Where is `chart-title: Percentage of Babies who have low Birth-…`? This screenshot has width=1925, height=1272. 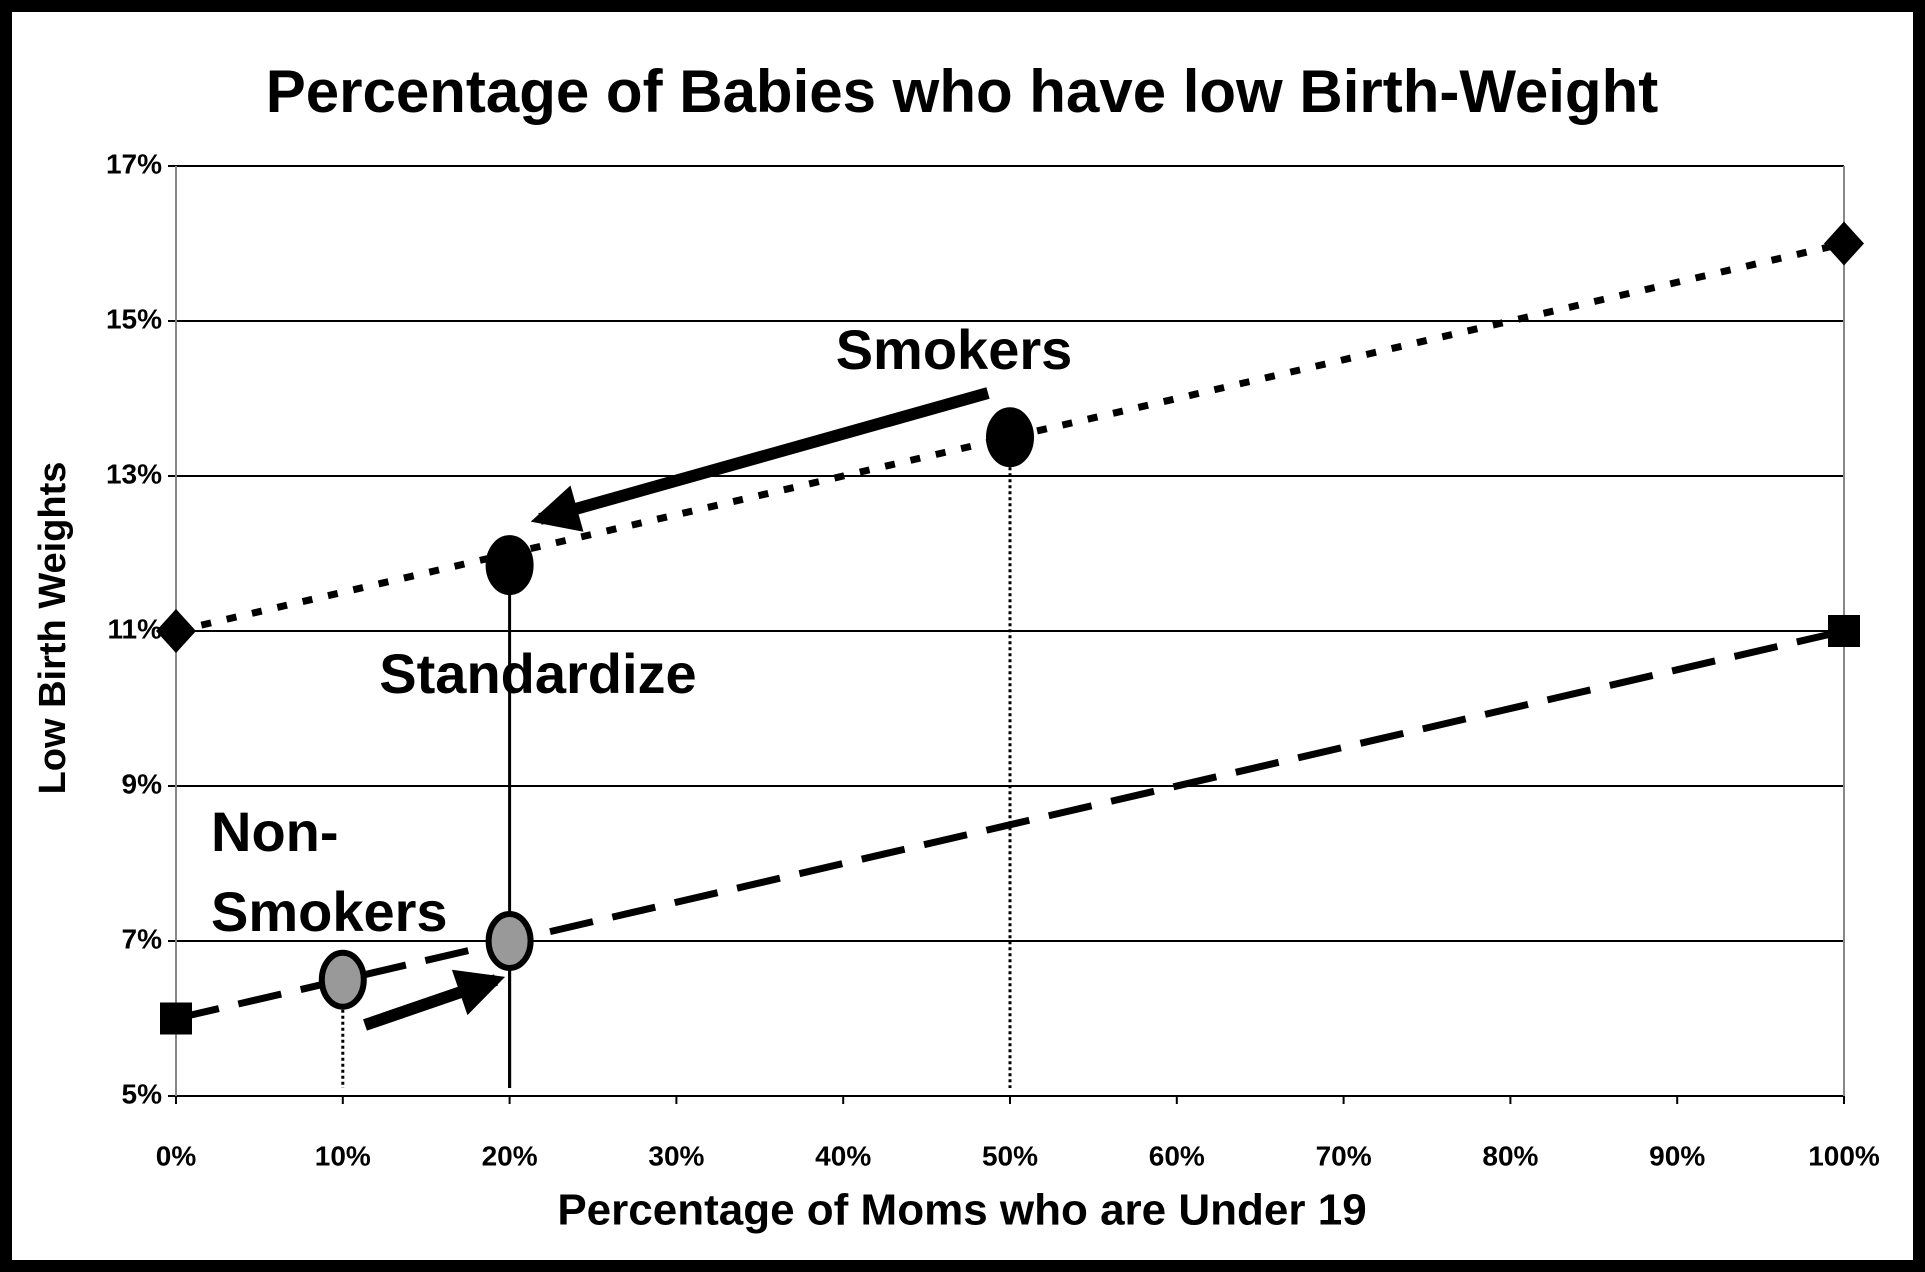
chart-title: Percentage of Babies who have low Birth-… is located at coordinates (962, 91).